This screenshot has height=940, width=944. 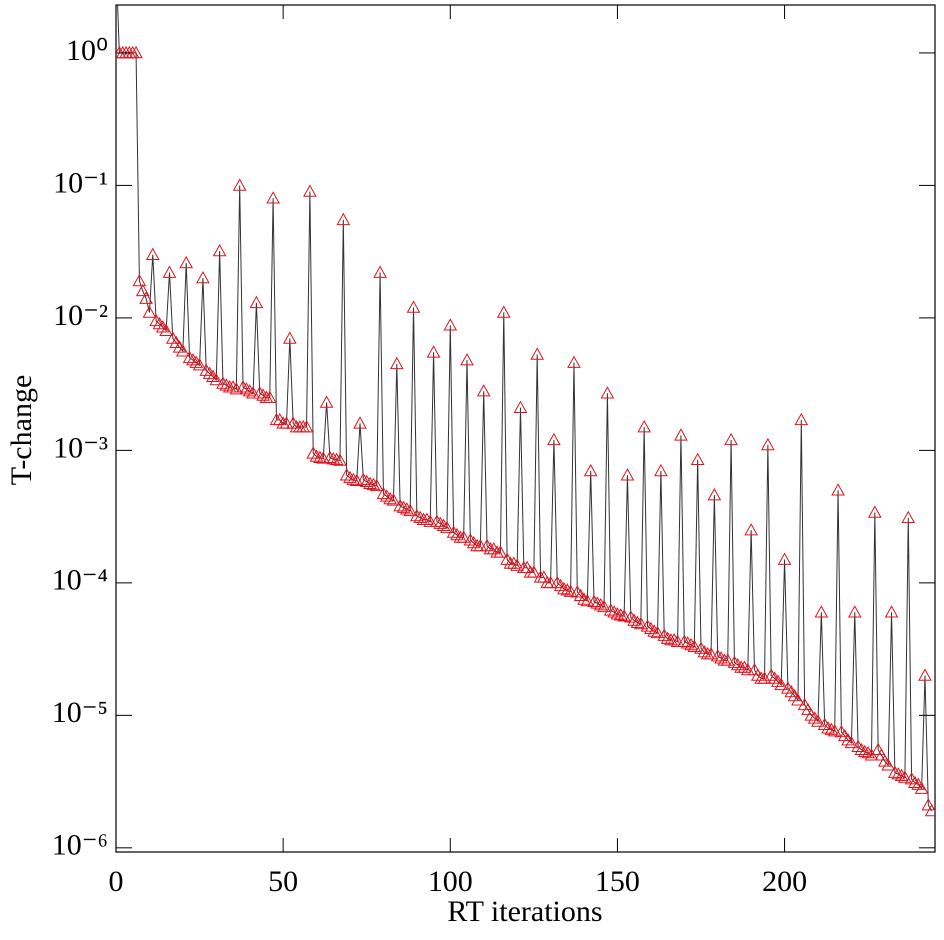 What do you see at coordinates (524, 911) in the screenshot?
I see `x-axis-label: RT iterations` at bounding box center [524, 911].